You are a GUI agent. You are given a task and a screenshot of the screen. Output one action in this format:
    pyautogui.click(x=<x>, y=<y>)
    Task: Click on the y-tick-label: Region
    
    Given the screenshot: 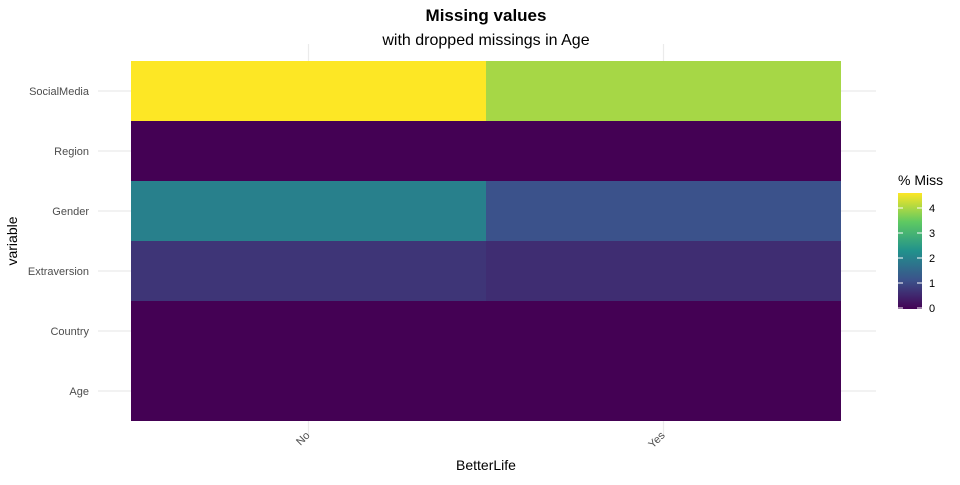 What is the action you would take?
    pyautogui.click(x=71, y=152)
    